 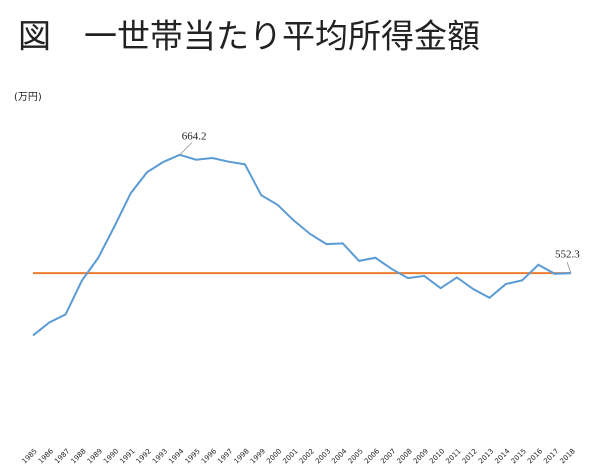 I want to click on annotation: 664.2, so click(x=194, y=136).